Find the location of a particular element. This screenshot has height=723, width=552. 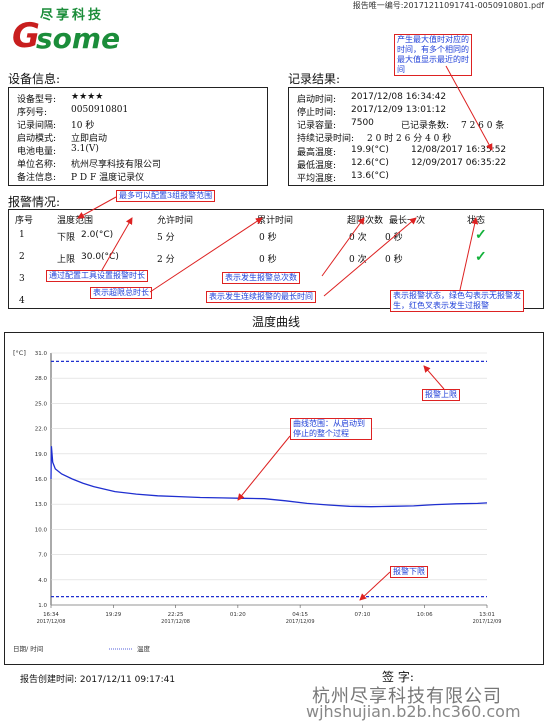

alarm-cell-range-value: 30.0(°C) is located at coordinates (100, 257).